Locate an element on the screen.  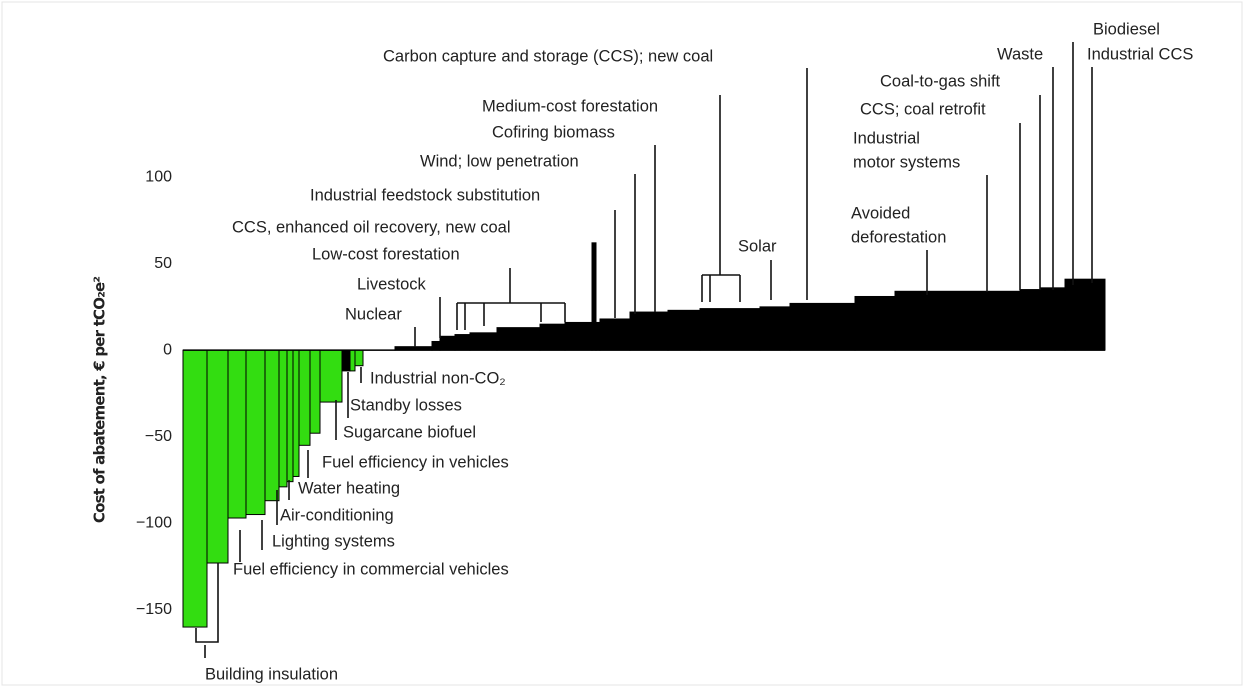
annotation: Air-conditioning is located at coordinates (337, 515).